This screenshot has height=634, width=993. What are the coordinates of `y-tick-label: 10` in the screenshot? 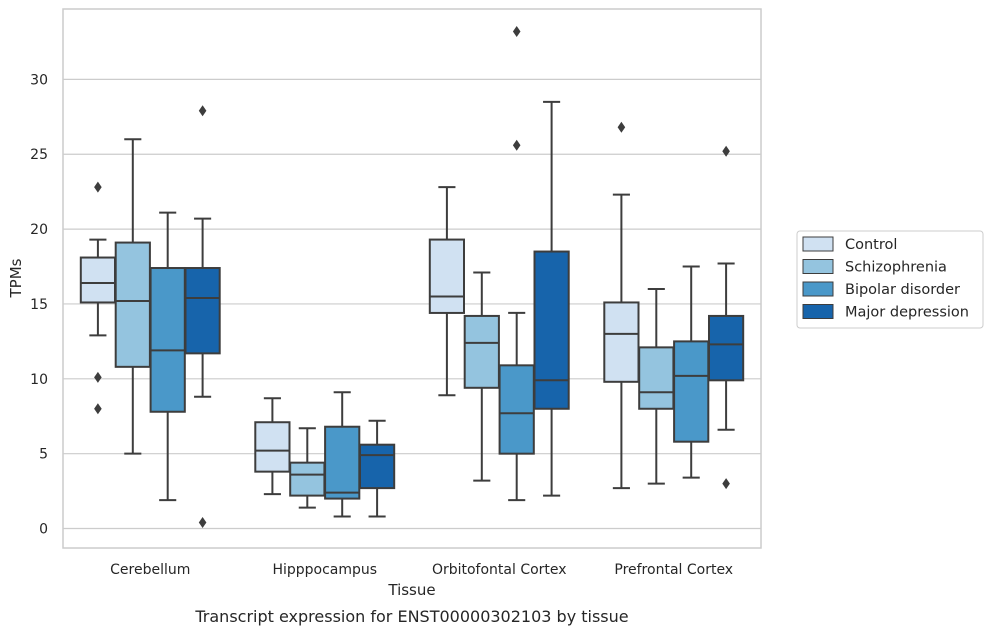 It's located at (39, 380).